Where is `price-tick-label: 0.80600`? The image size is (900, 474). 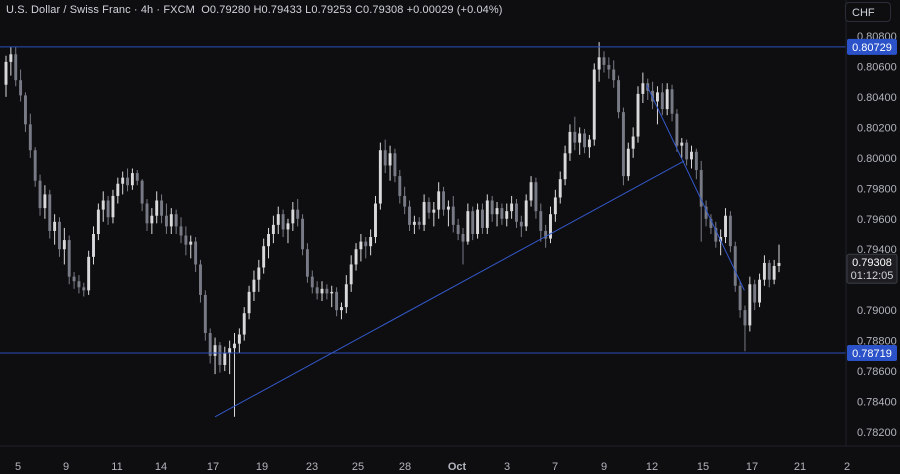
price-tick-label: 0.80600 is located at coordinates (877, 67).